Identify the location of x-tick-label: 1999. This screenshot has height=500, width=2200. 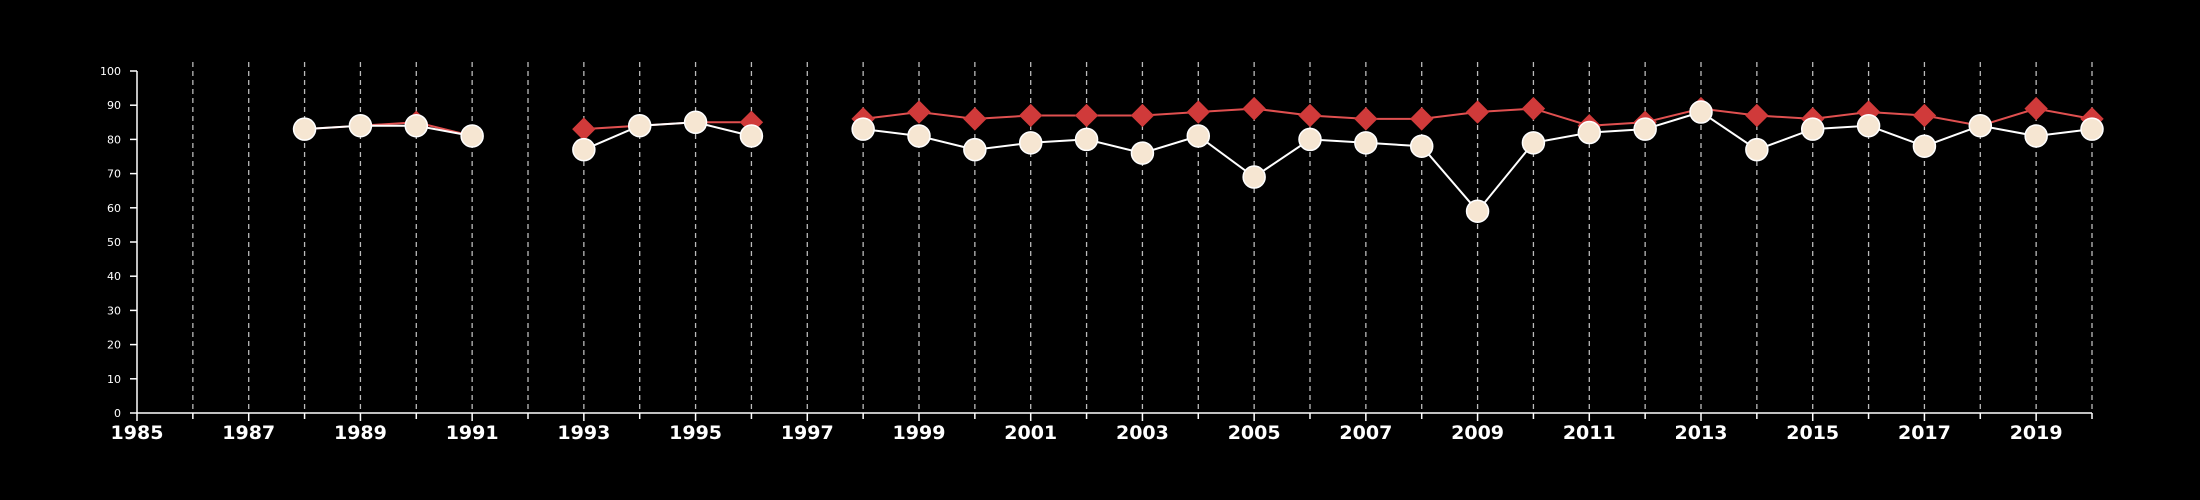
(919, 433).